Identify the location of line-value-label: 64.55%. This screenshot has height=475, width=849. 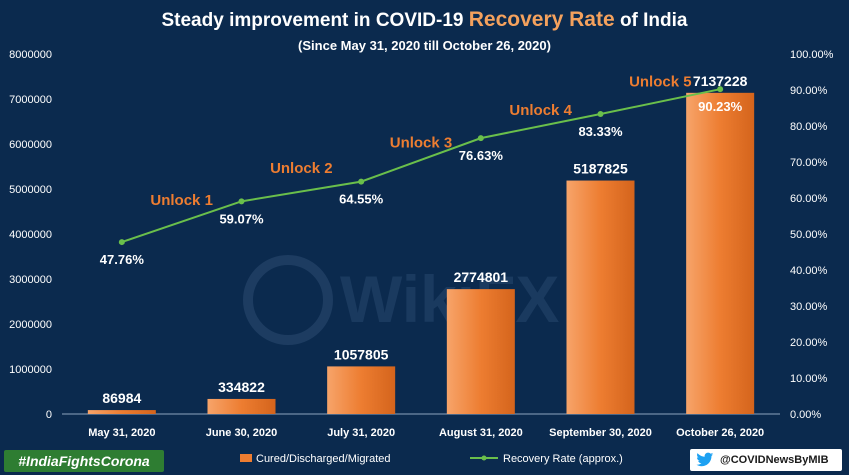
(361, 199).